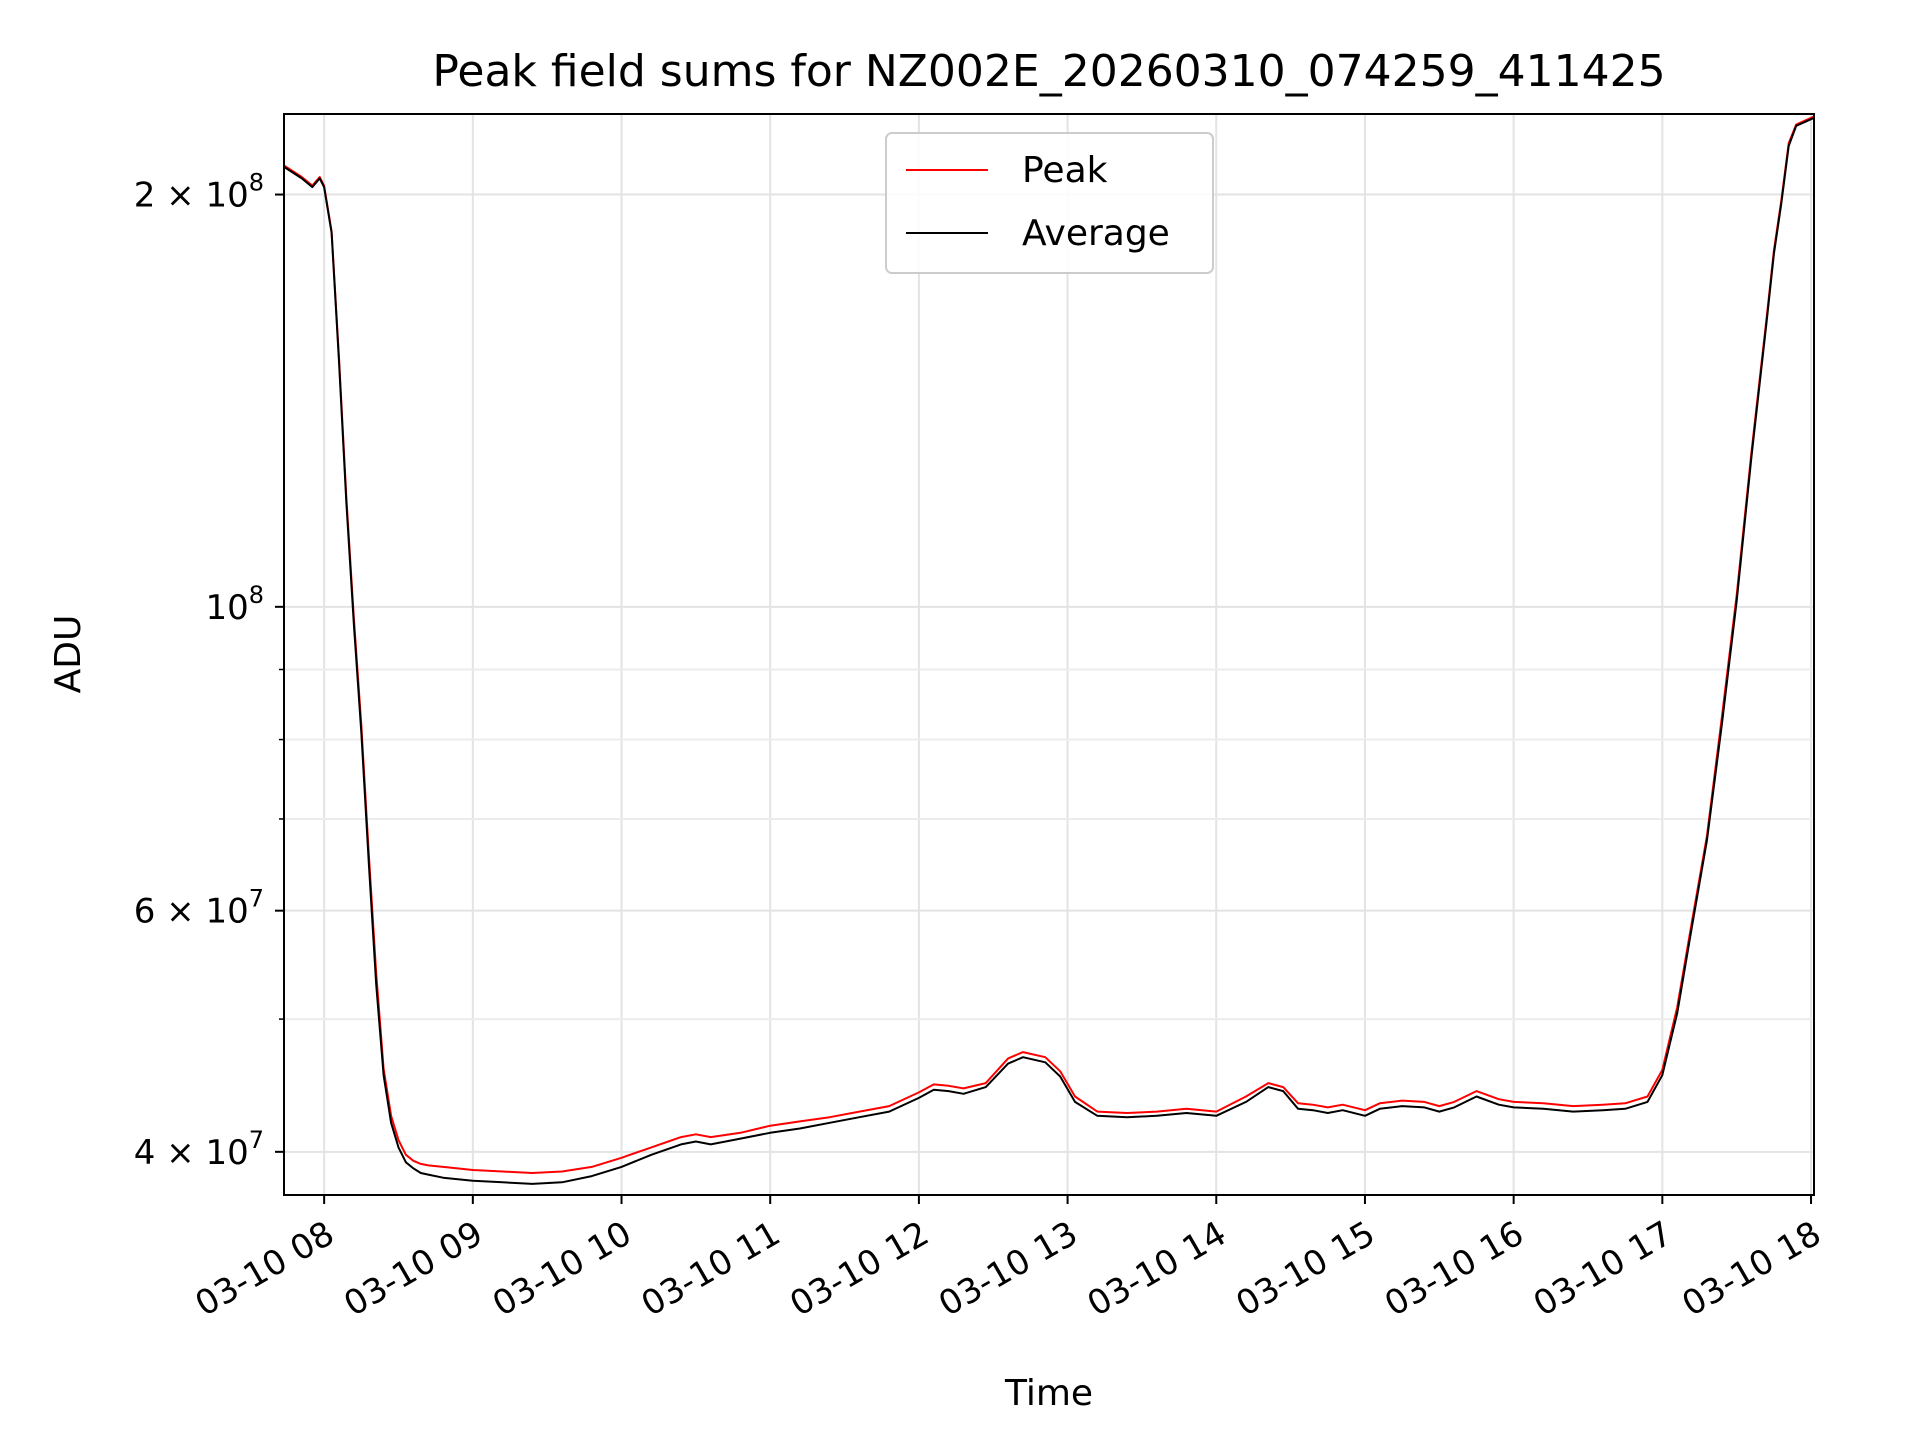  Describe the element at coordinates (1096, 233) in the screenshot. I see `legend-average-label: Average` at that location.